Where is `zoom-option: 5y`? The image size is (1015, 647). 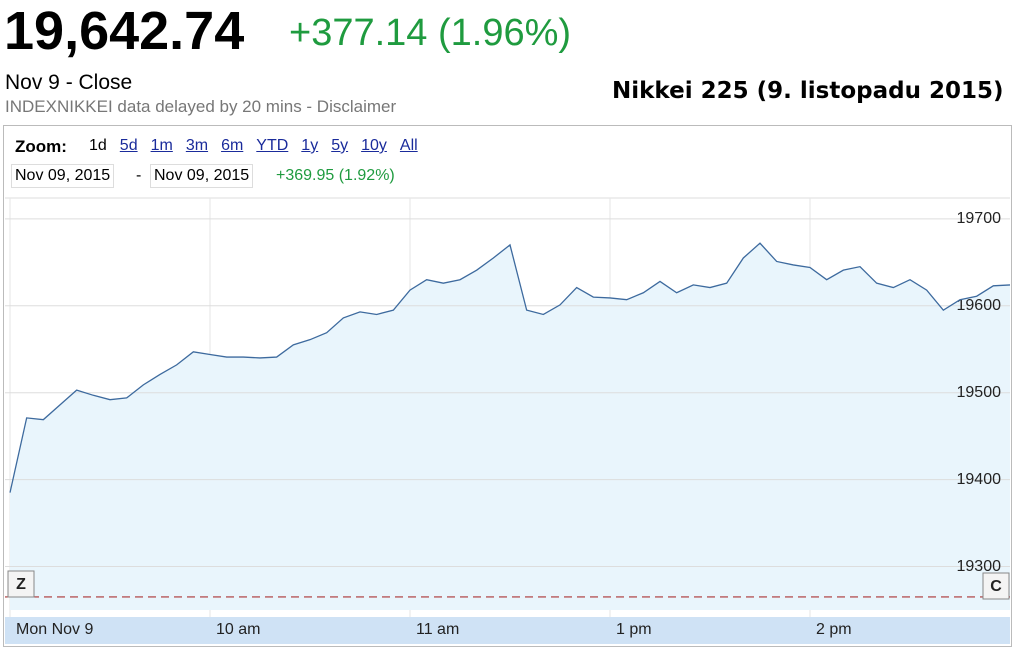 zoom-option: 5y is located at coordinates (340, 145).